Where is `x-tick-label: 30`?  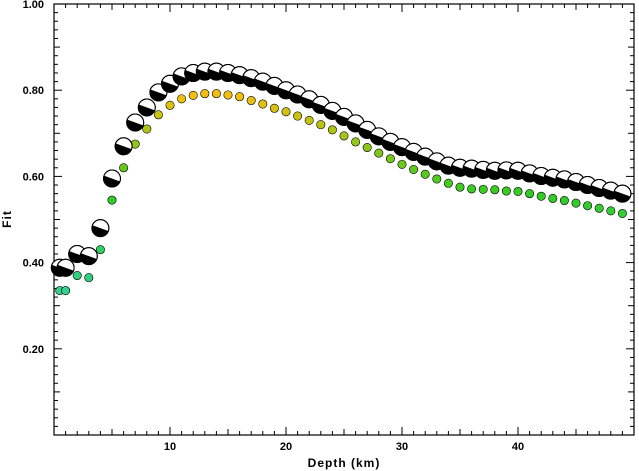 x-tick-label: 30 is located at coordinates (402, 447).